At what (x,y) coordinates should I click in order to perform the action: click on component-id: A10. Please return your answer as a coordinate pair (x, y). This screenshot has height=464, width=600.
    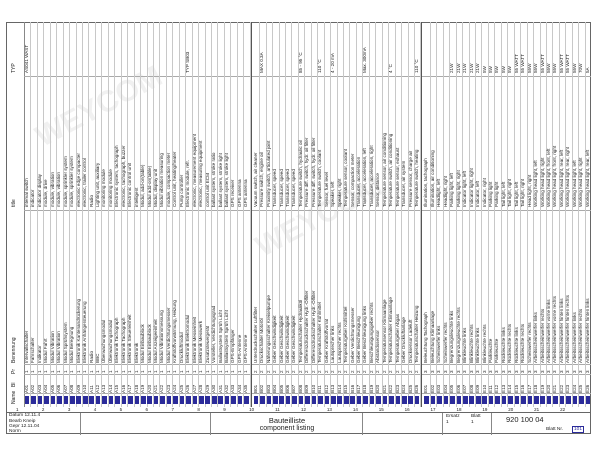
    Looking at the image, I should click on (85, 388).